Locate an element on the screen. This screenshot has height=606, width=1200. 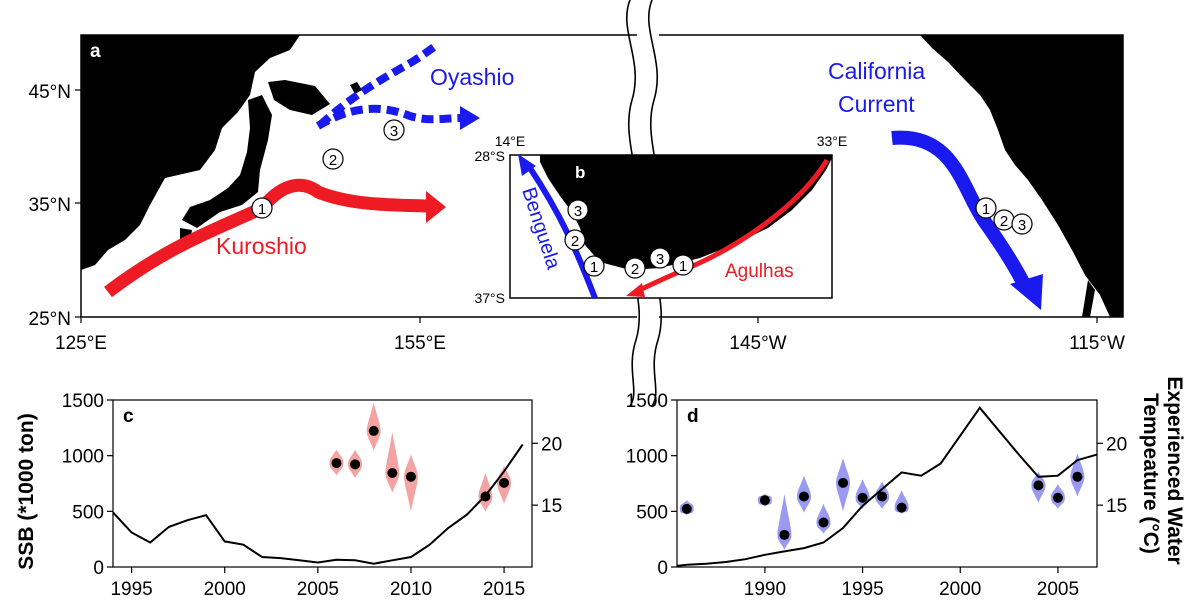
tick-group-c: 1995 2000 2005 2010 2015 0 500 1000 1500 15 20 is located at coordinates (312, 495).